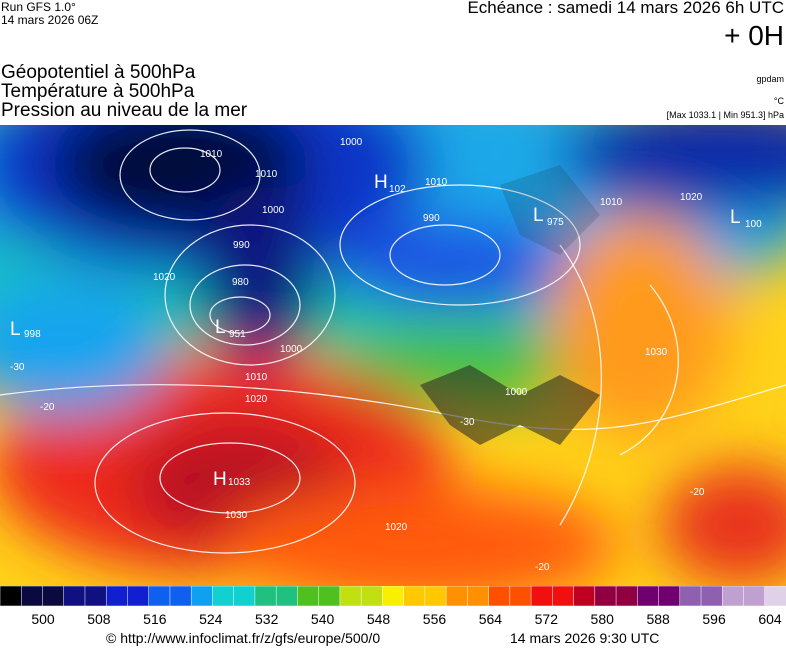 The image size is (786, 648). I want to click on title: Géopotentiel à 500hPa, so click(98, 72).